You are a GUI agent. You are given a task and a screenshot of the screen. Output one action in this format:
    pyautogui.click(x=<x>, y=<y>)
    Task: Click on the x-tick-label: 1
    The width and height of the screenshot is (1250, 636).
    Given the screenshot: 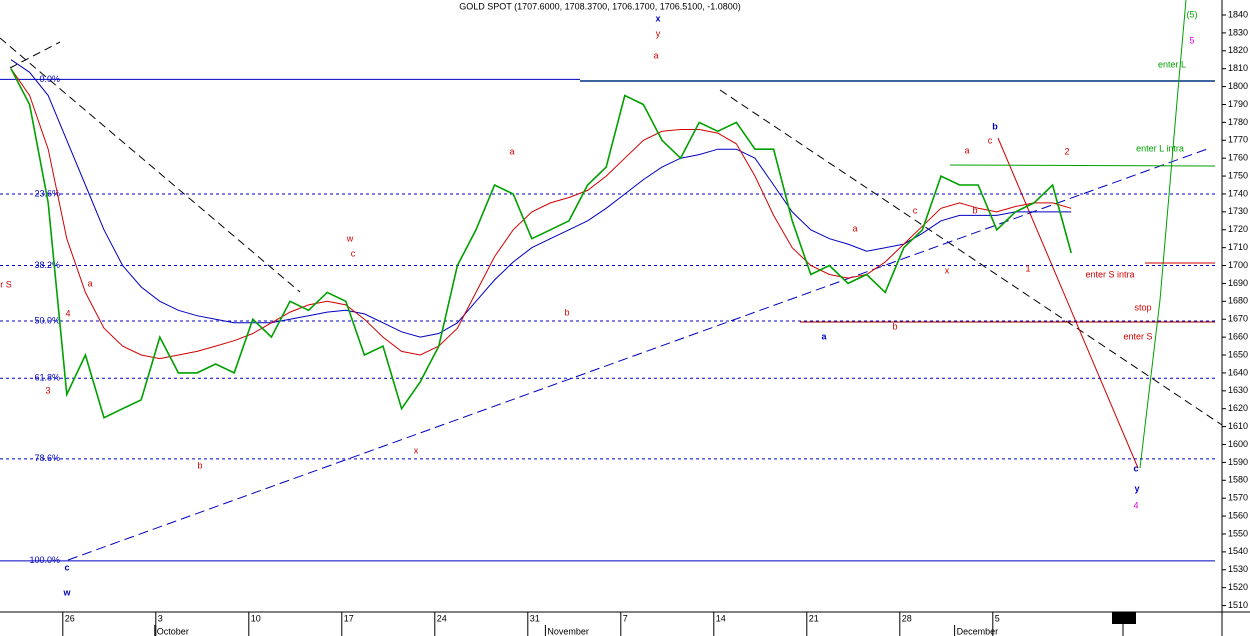 What is the action you would take?
    pyautogui.click(x=1127, y=618)
    